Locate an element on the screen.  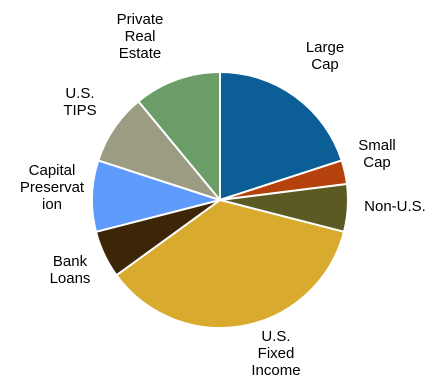
pie-slice-private-real-estate is located at coordinates (179, 136).